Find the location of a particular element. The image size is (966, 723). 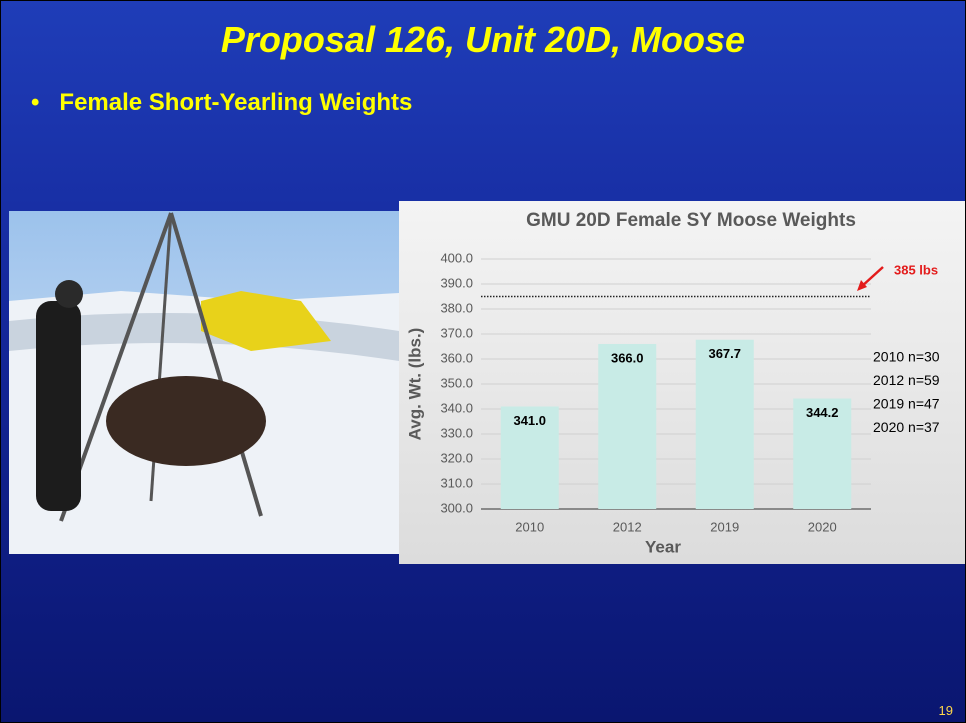

y-tick-label: 350.0 is located at coordinates (456, 382).